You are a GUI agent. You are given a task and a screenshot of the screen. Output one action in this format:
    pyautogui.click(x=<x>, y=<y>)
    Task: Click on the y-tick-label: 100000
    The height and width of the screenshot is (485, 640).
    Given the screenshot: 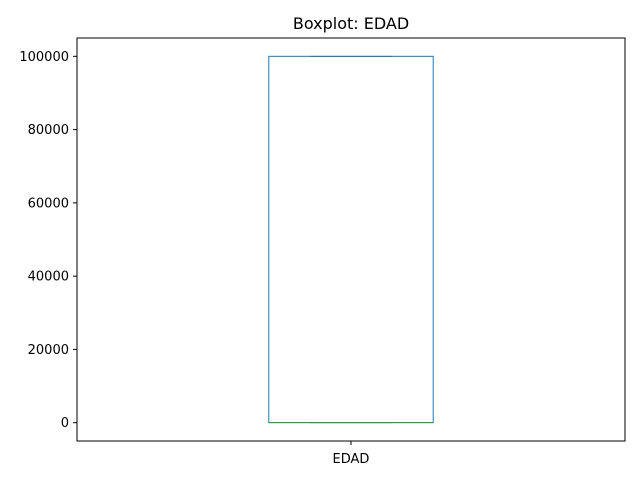 What is the action you would take?
    pyautogui.click(x=44, y=57)
    